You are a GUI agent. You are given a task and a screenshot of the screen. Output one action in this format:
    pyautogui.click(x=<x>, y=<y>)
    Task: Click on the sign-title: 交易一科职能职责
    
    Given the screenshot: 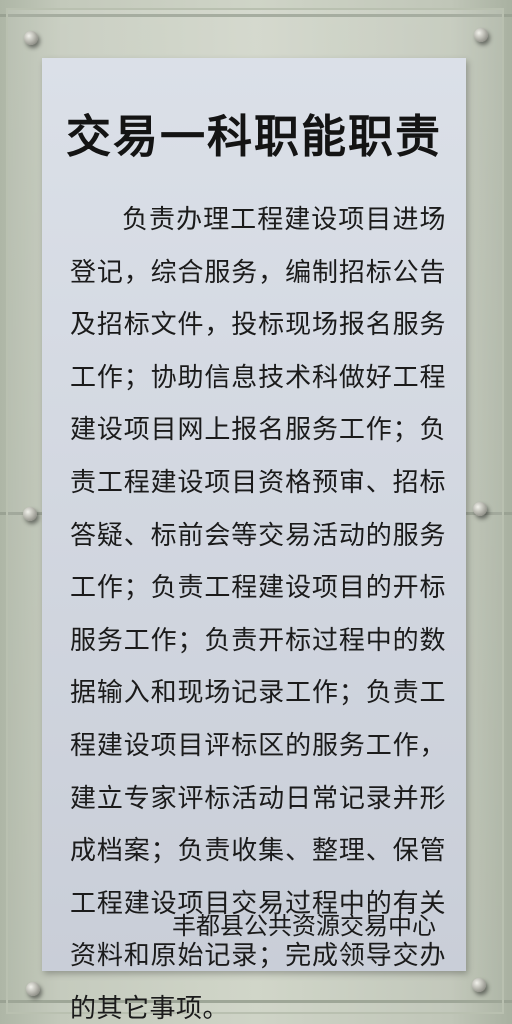 What is the action you would take?
    pyautogui.click(x=253, y=136)
    